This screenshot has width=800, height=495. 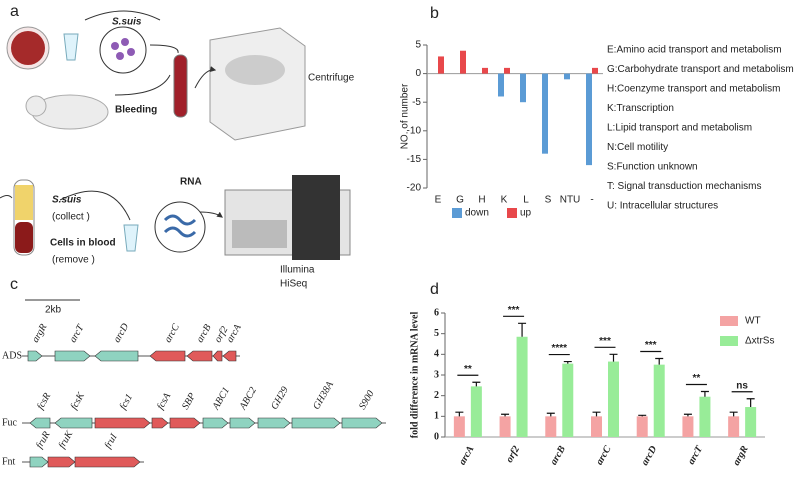 What do you see at coordinates (14, 284) in the screenshot?
I see `panel-letter: c` at bounding box center [14, 284].